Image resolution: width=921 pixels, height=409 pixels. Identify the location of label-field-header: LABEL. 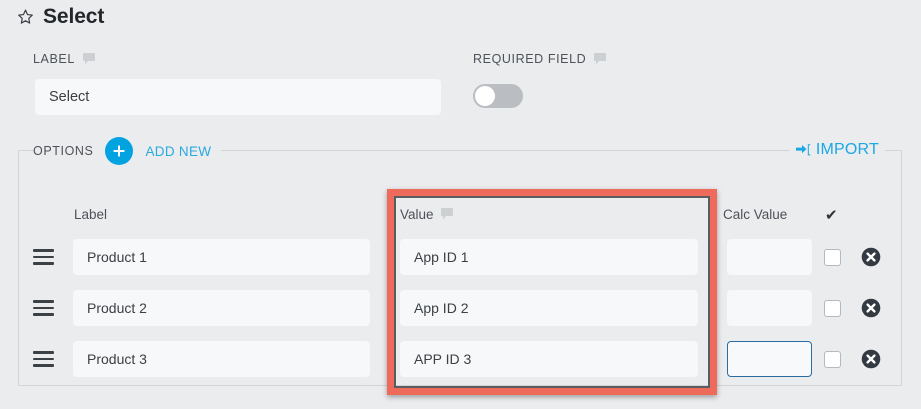
(64, 59).